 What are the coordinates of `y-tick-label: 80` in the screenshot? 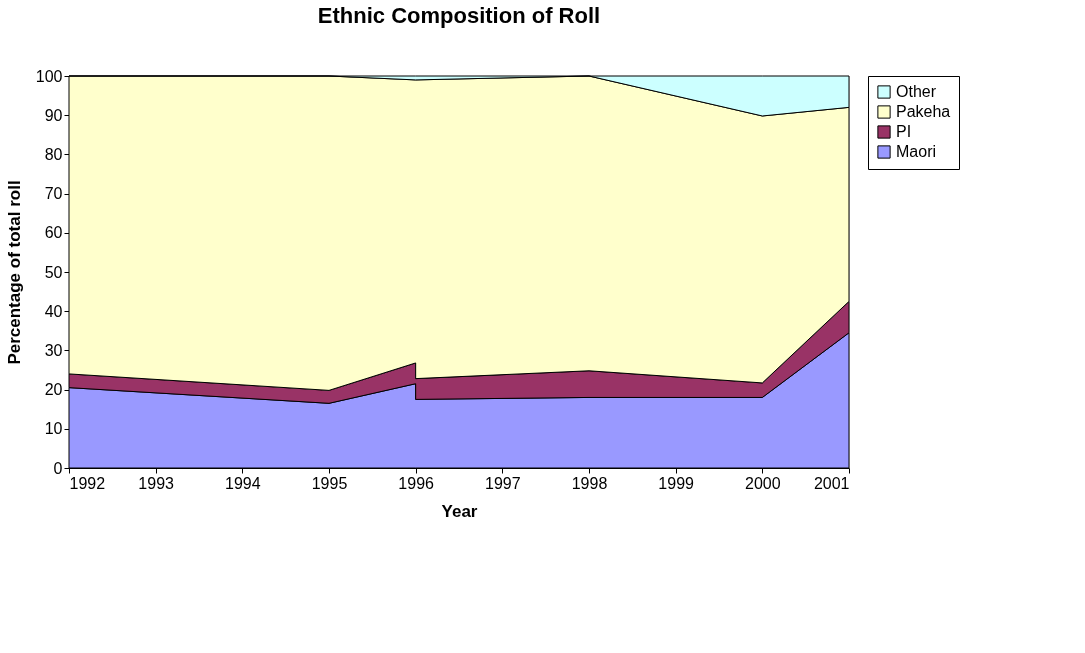 It's located at (53, 154).